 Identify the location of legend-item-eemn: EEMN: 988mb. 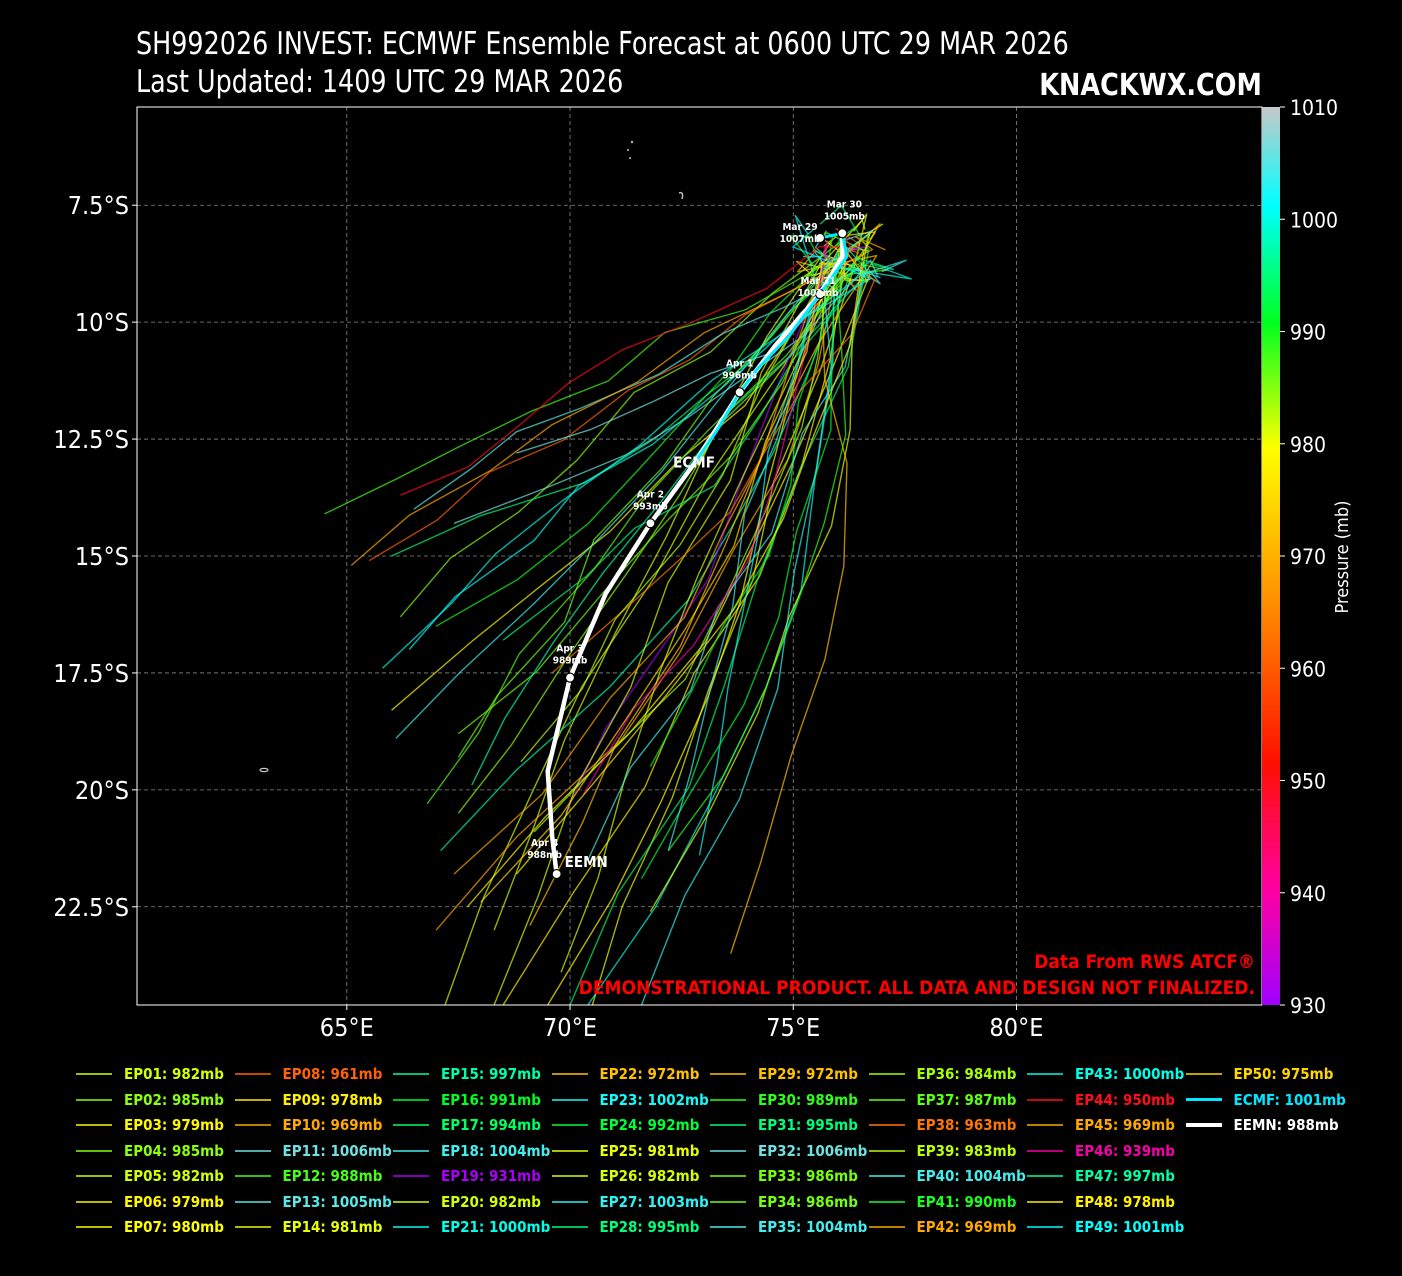
(1262, 1125).